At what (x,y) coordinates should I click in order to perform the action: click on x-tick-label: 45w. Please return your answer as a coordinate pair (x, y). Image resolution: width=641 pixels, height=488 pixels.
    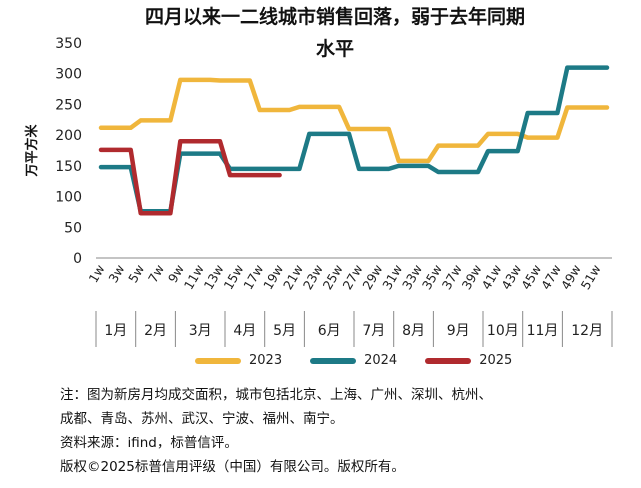
    Looking at the image, I should click on (531, 277).